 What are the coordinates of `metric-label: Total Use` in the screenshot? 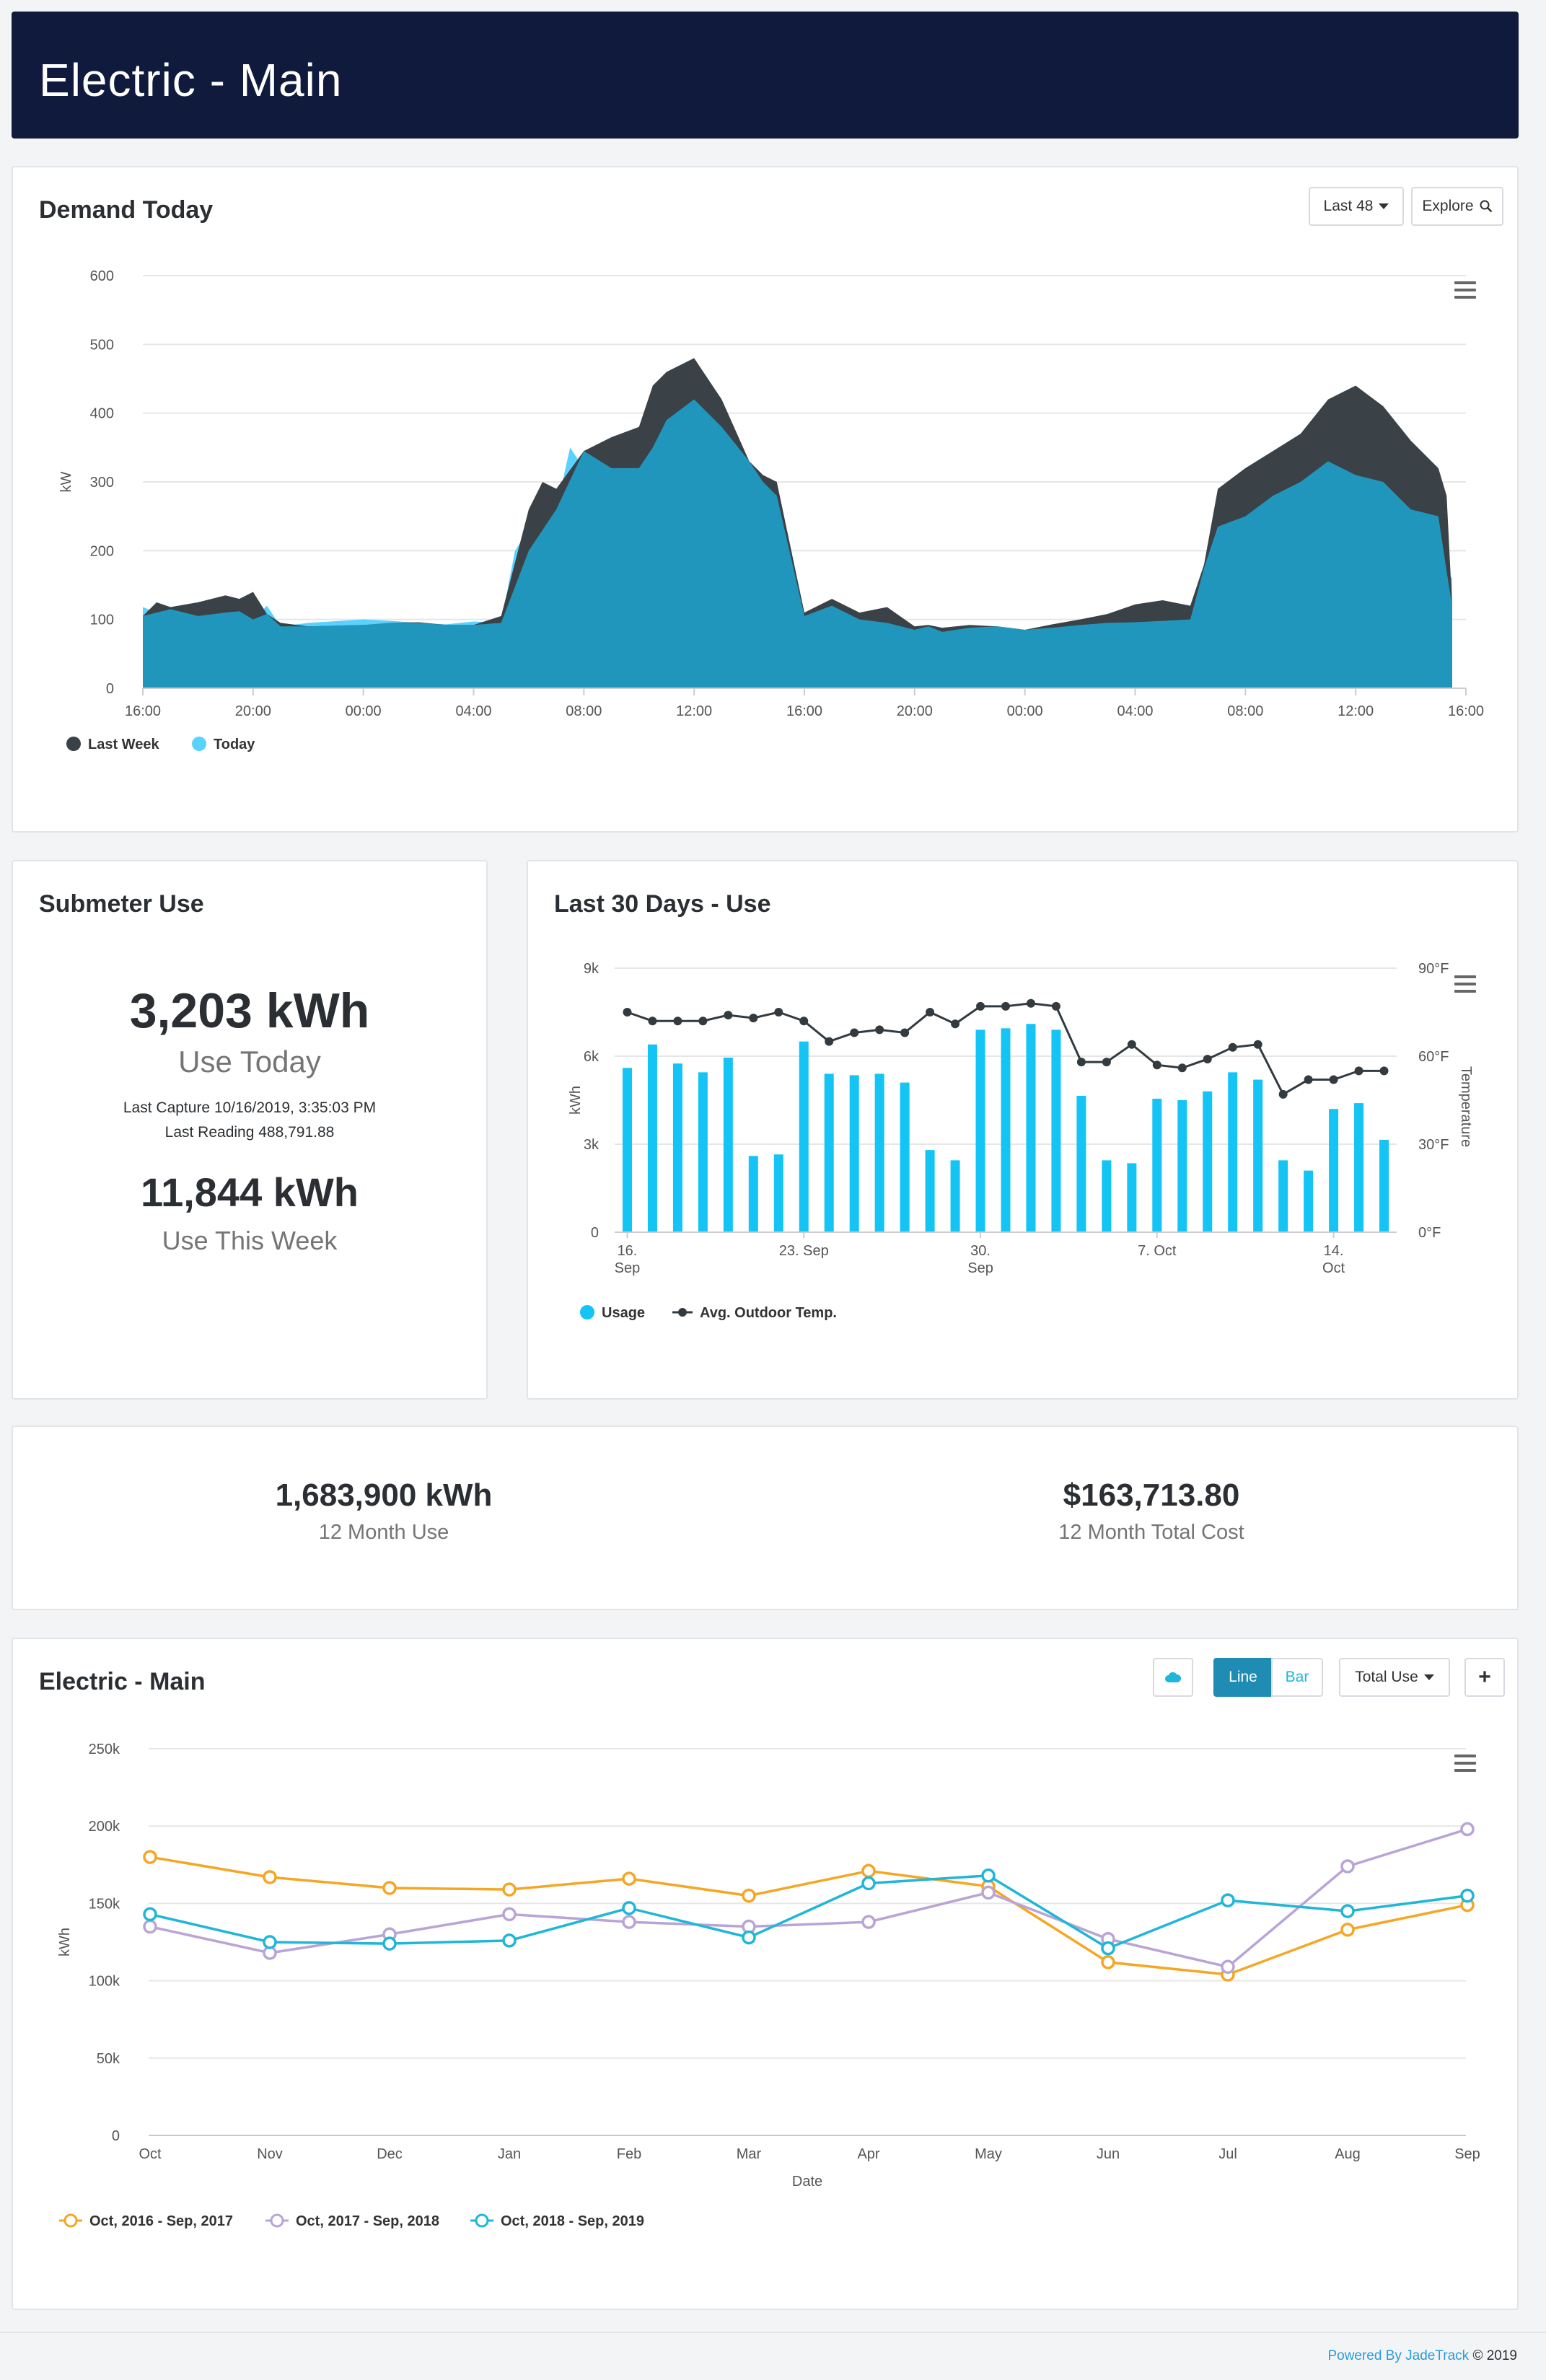 It's located at (1387, 1677).